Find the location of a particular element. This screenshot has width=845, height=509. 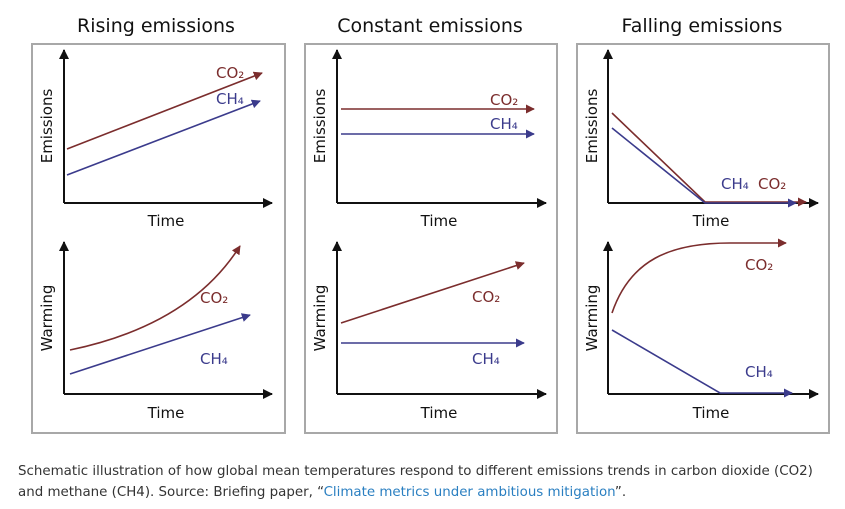

panel-title: Rising emissions is located at coordinates (156, 26).